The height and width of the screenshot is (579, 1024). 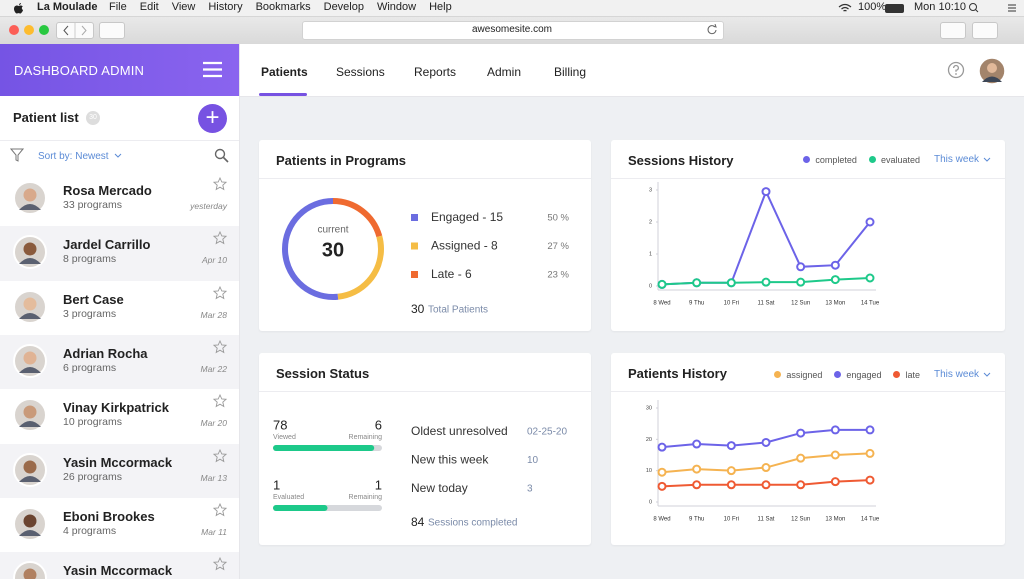 What do you see at coordinates (396, 7) in the screenshot?
I see `menu-item: Window` at bounding box center [396, 7].